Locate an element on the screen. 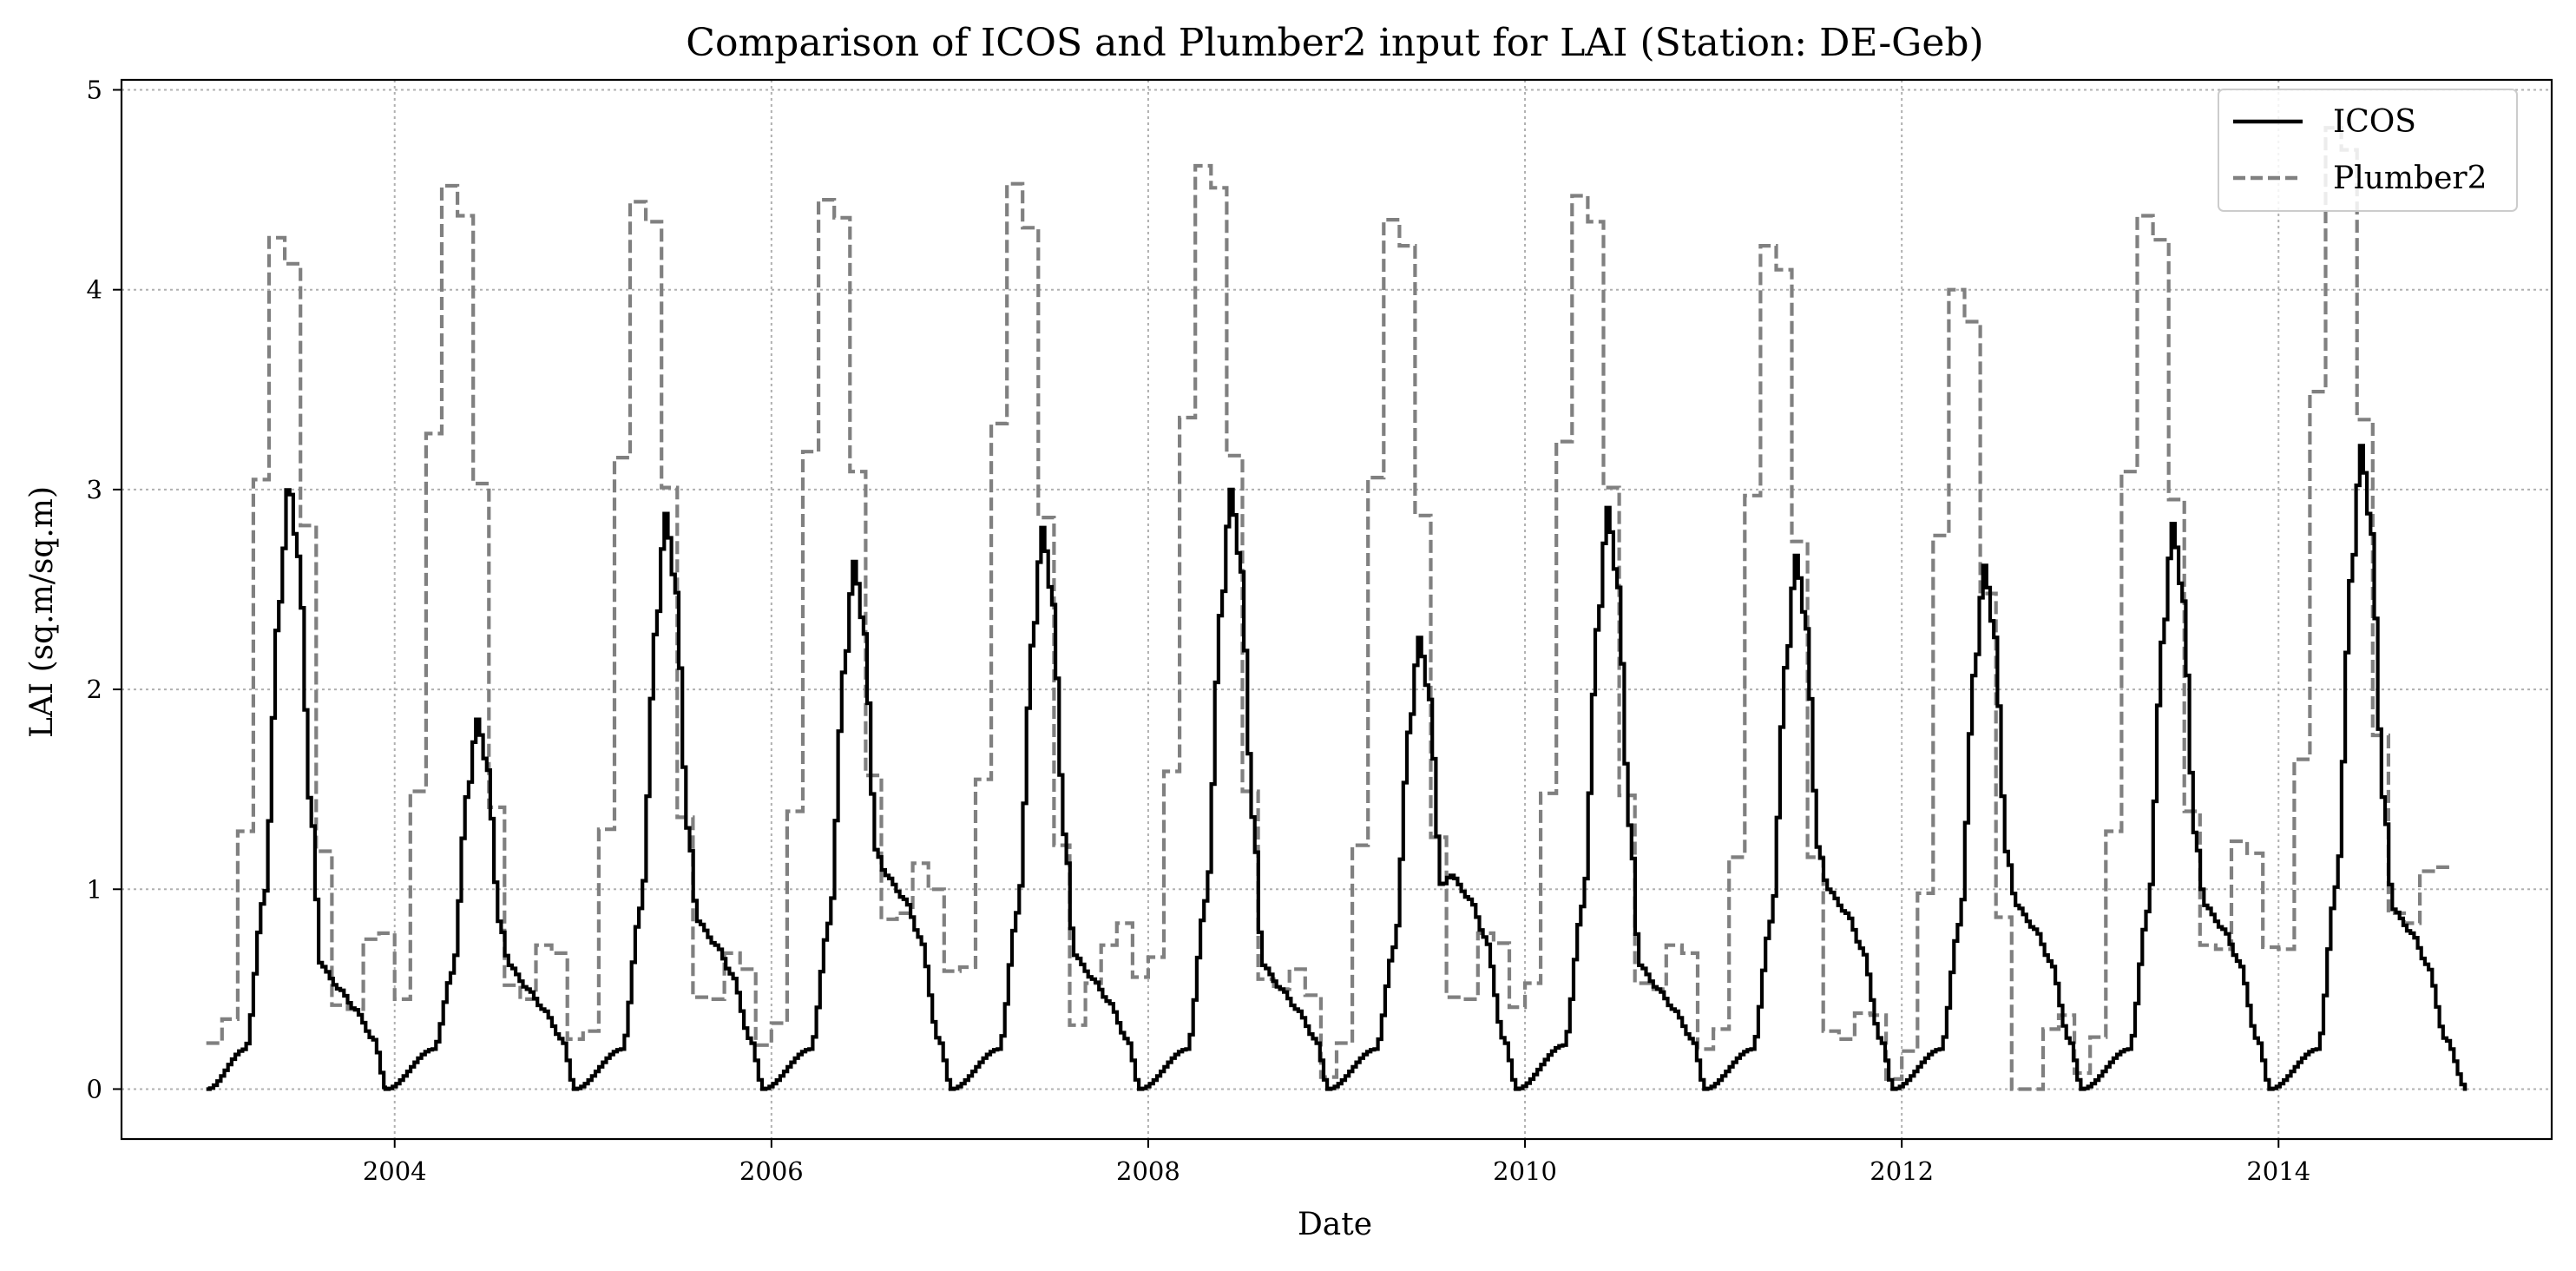 The image size is (2576, 1271). x-tick-label: 2010 is located at coordinates (1525, 1171).